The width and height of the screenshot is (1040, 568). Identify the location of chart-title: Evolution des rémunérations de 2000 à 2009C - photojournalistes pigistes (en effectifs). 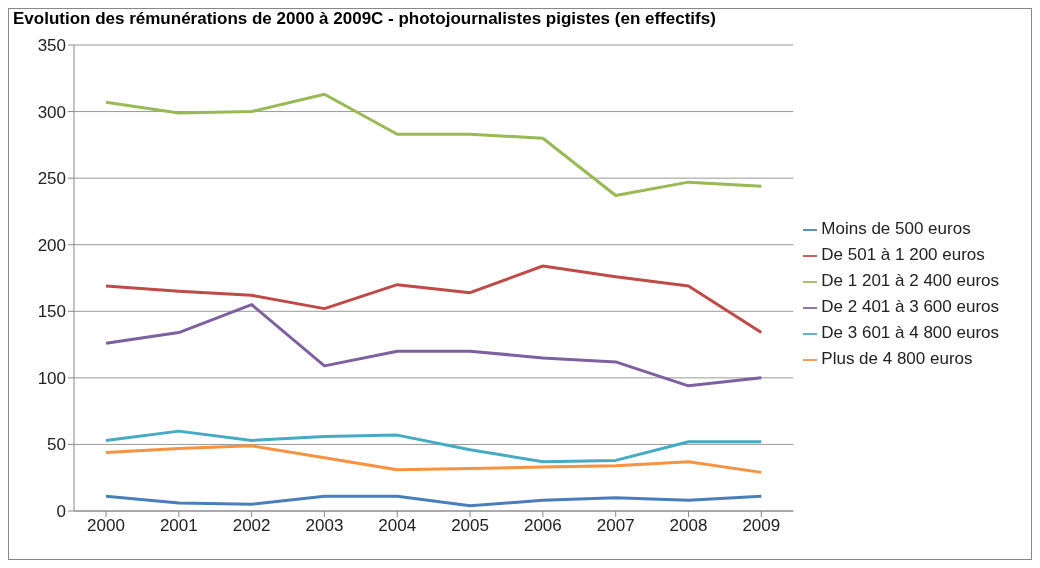
(364, 19).